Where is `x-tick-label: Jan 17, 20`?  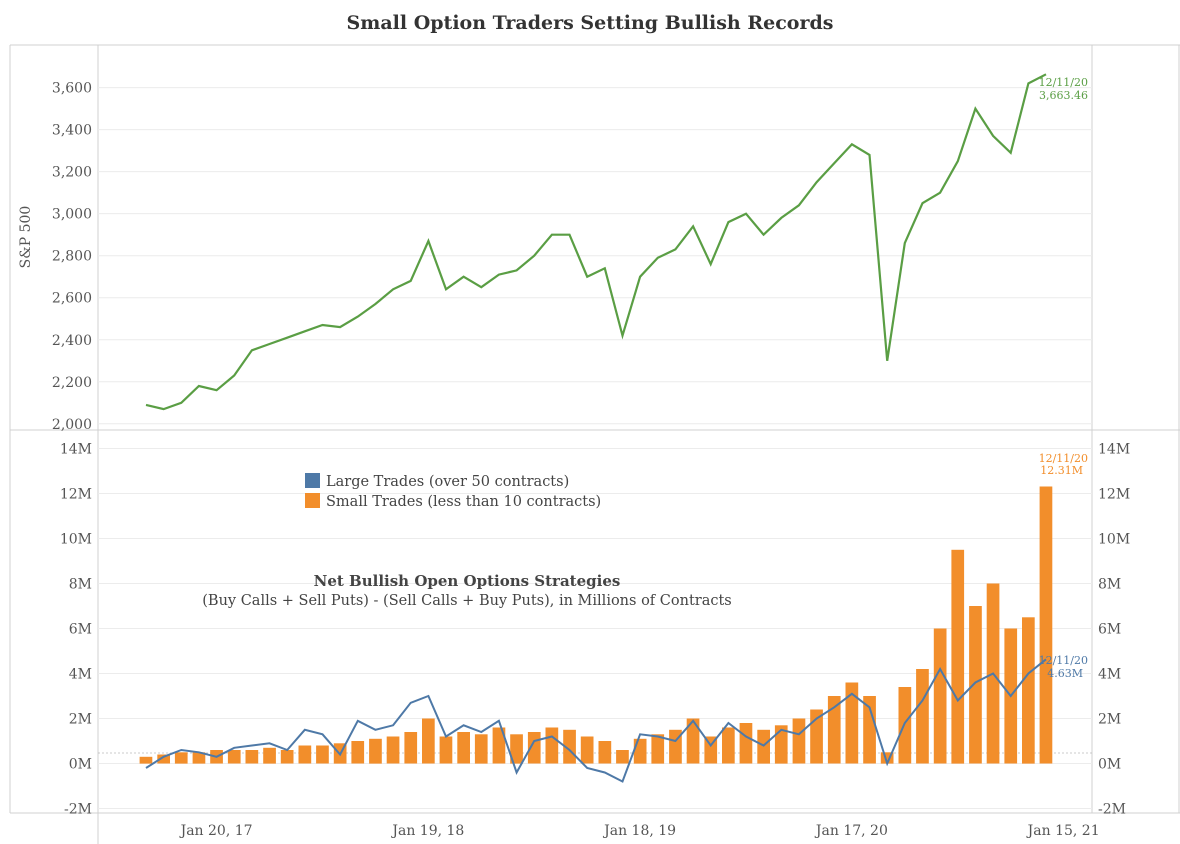
x-tick-label: Jan 17, 20 is located at coordinates (851, 831).